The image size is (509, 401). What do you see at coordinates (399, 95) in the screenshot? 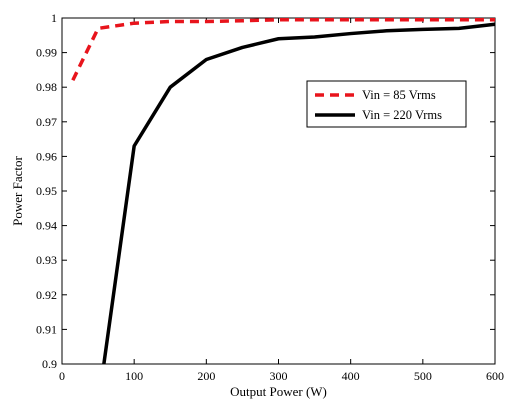
I see `legend-label-85vrms: Vin = 85 Vrms` at bounding box center [399, 95].